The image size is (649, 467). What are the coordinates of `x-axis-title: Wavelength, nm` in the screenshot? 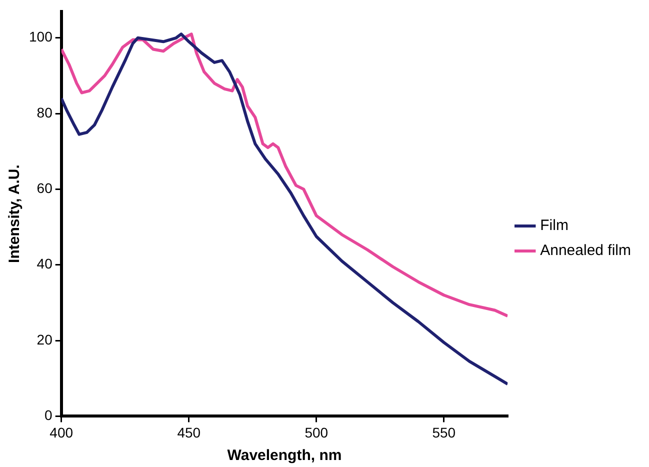 It's located at (284, 455).